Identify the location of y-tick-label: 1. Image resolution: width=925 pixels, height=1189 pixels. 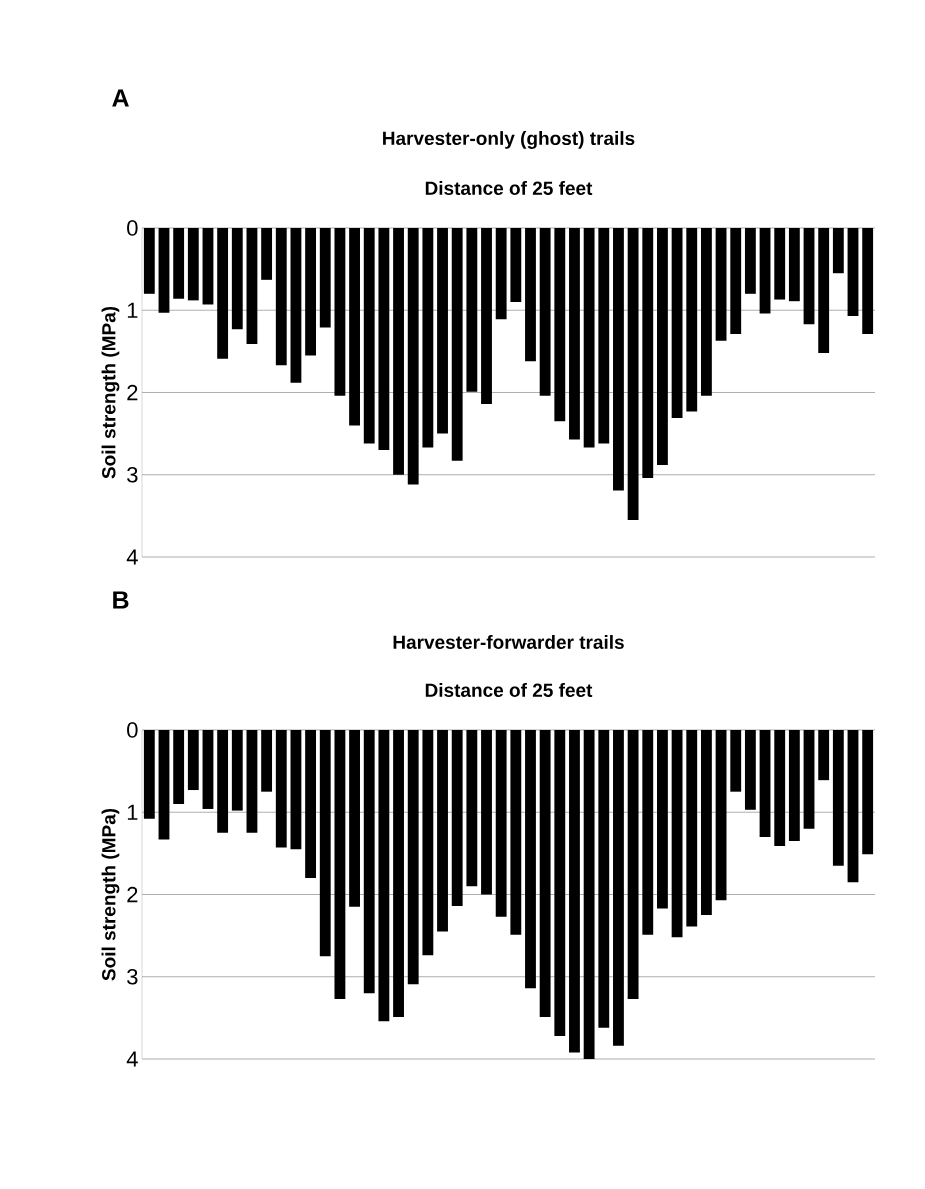
(132, 310).